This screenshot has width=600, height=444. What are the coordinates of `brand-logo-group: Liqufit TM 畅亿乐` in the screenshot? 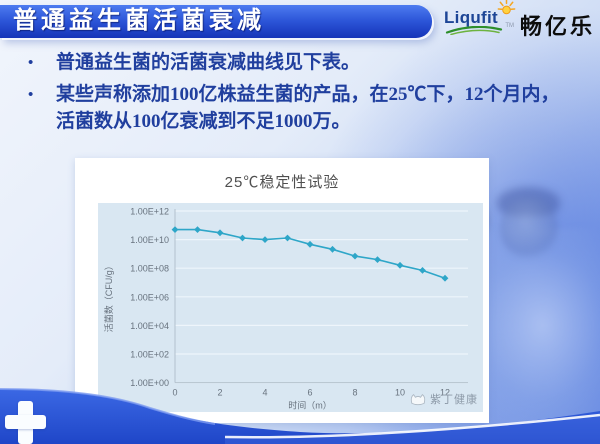 It's located at (519, 20).